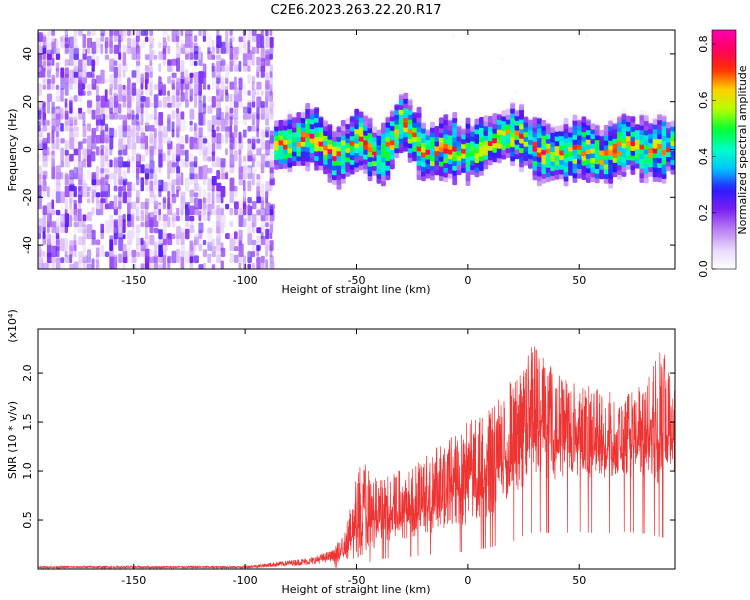 The width and height of the screenshot is (750, 600). What do you see at coordinates (467, 280) in the screenshot?
I see `spectrogram-x-tick-label: 0` at bounding box center [467, 280].